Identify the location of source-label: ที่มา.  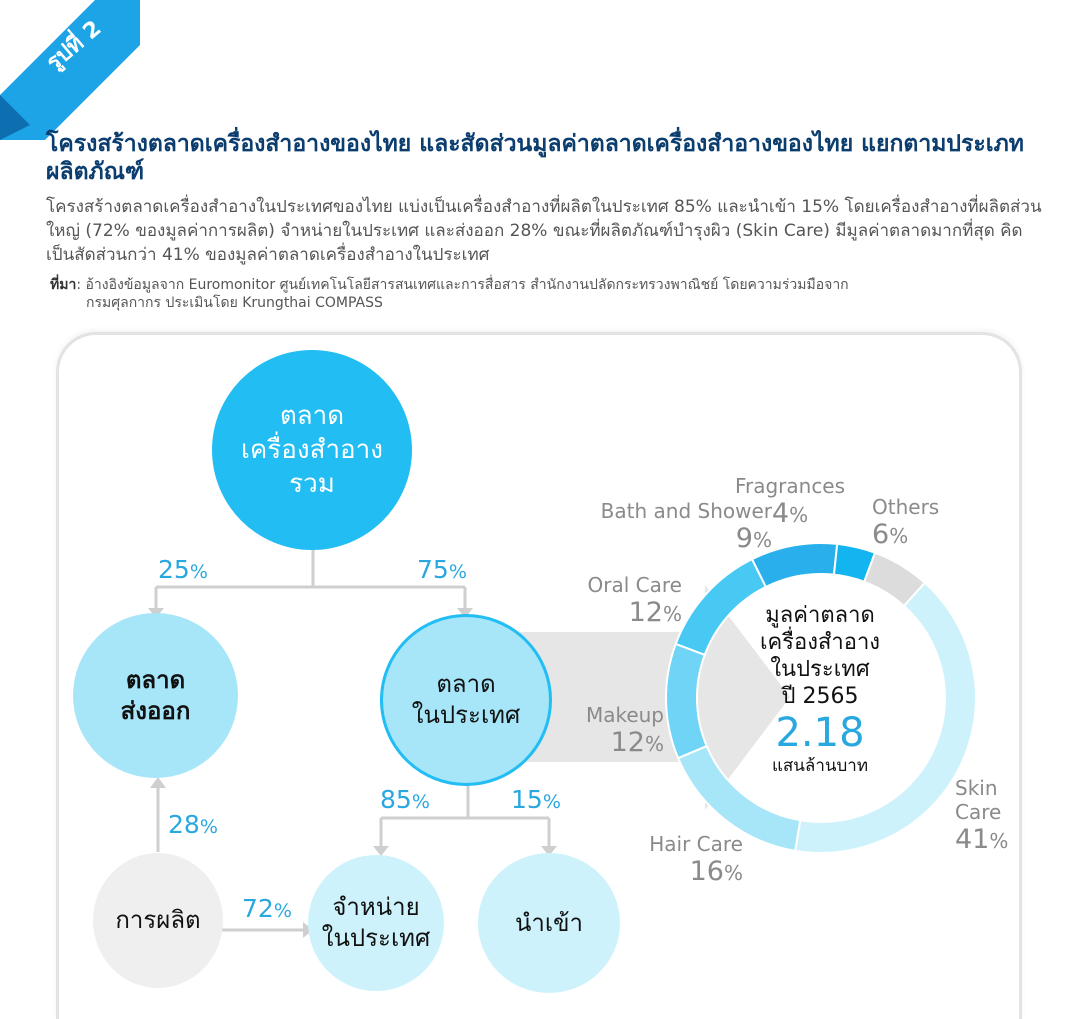
(63, 285).